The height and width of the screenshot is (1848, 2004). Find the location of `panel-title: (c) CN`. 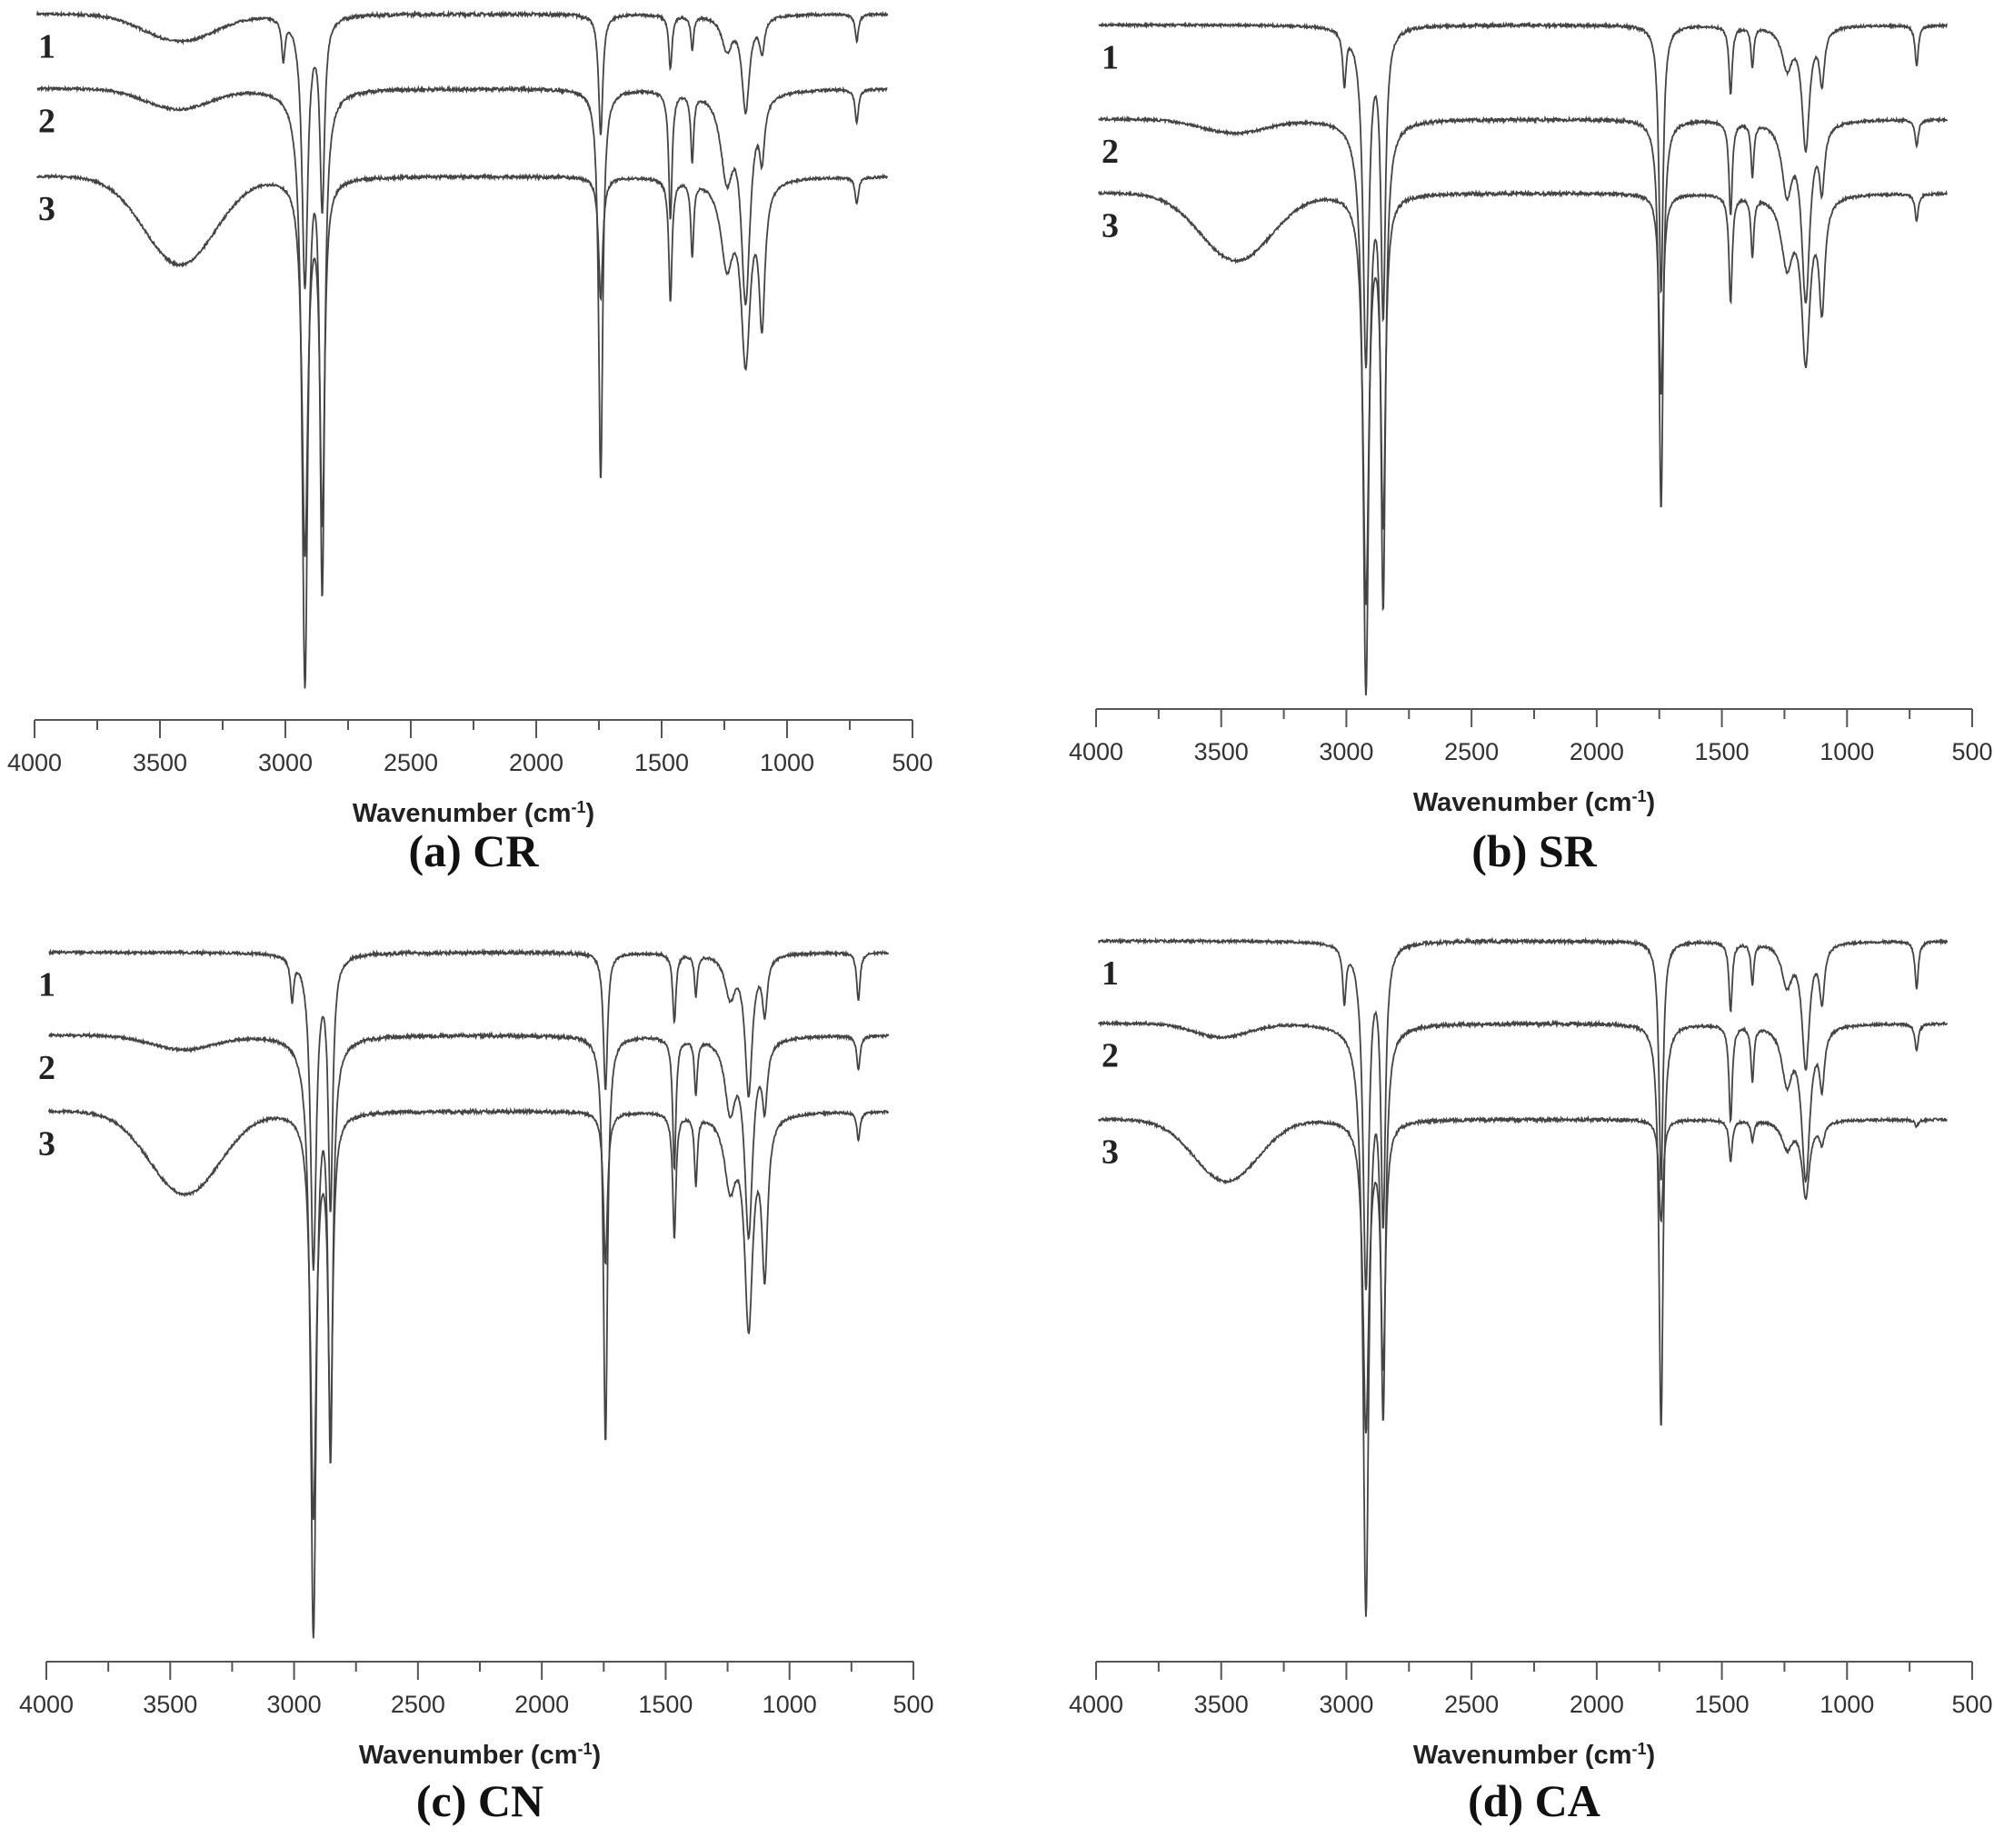

panel-title: (c) CN is located at coordinates (479, 1800).